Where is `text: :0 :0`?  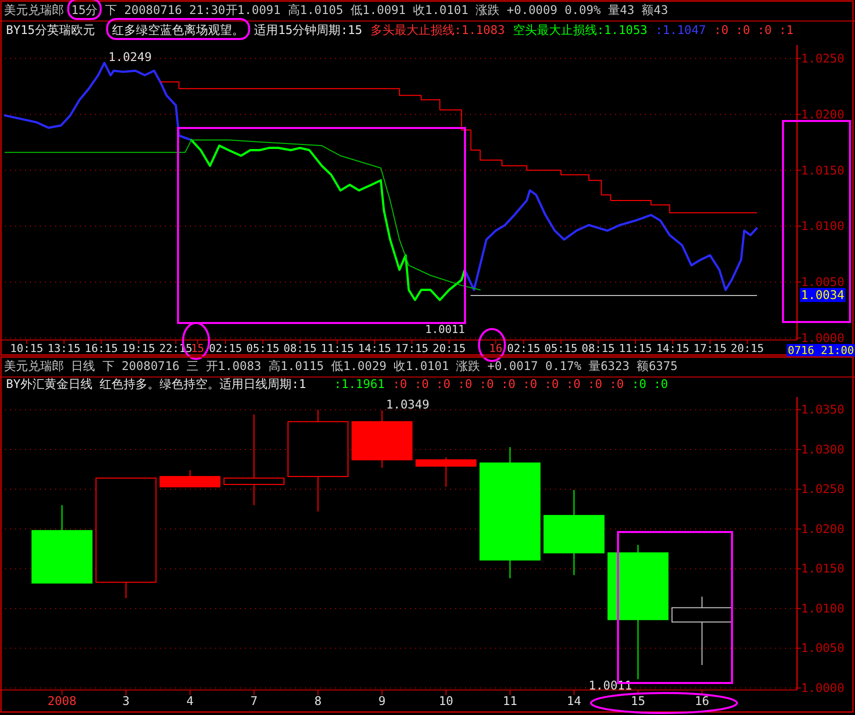
text: :0 :0 is located at coordinates (650, 384).